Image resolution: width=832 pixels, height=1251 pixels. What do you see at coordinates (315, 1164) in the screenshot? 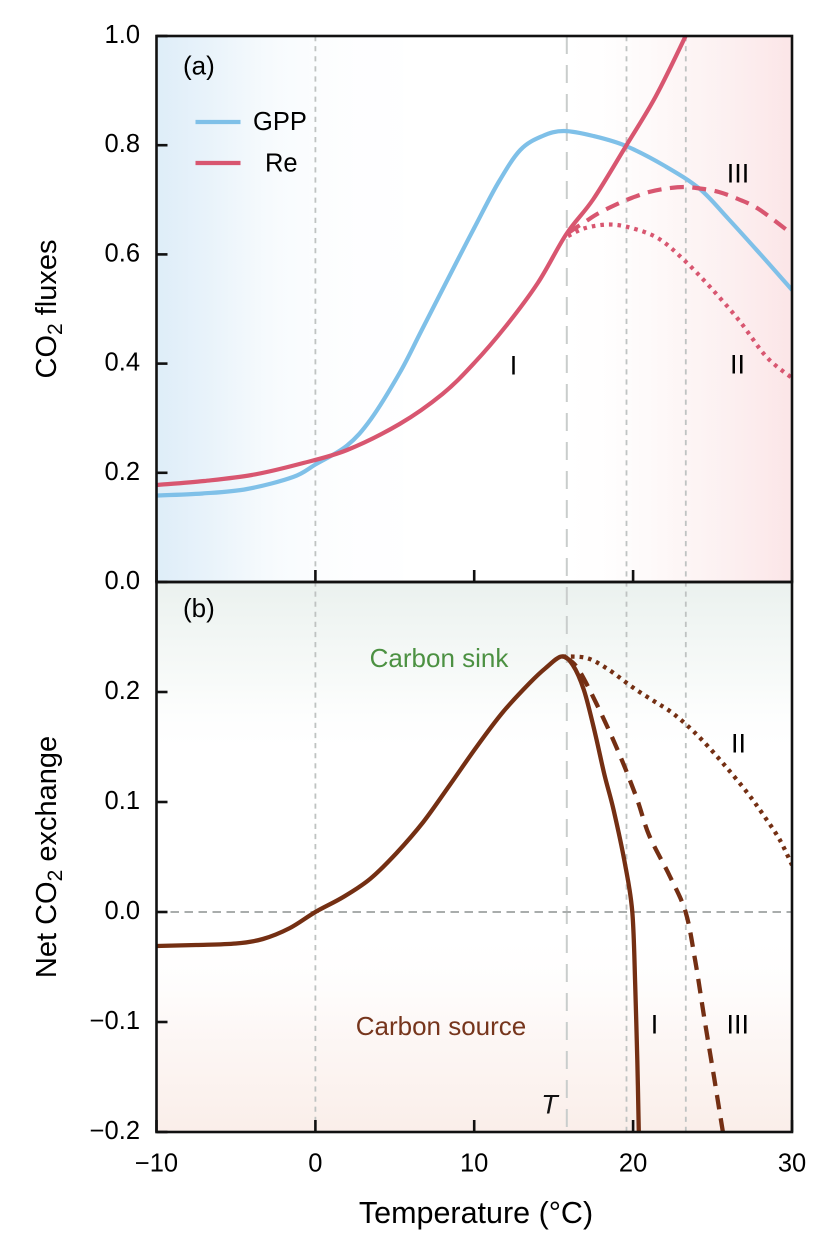
I see `svg-text: 0` at bounding box center [315, 1164].